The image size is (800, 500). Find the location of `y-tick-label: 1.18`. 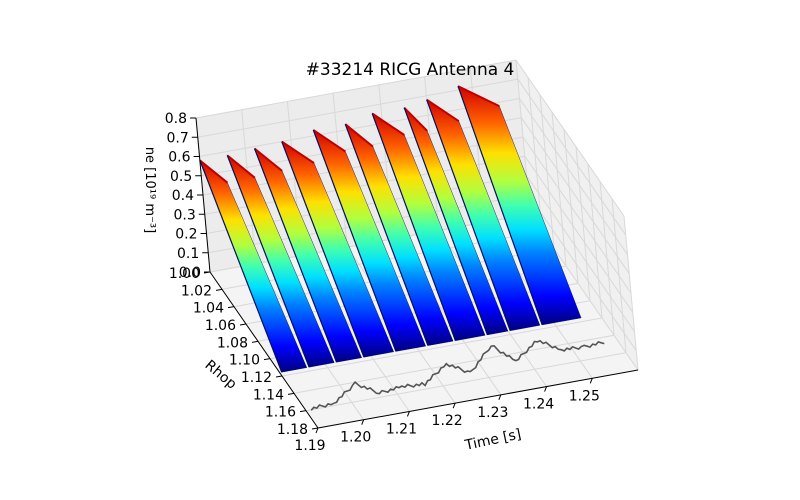

y-tick-label: 1.18 is located at coordinates (292, 430).